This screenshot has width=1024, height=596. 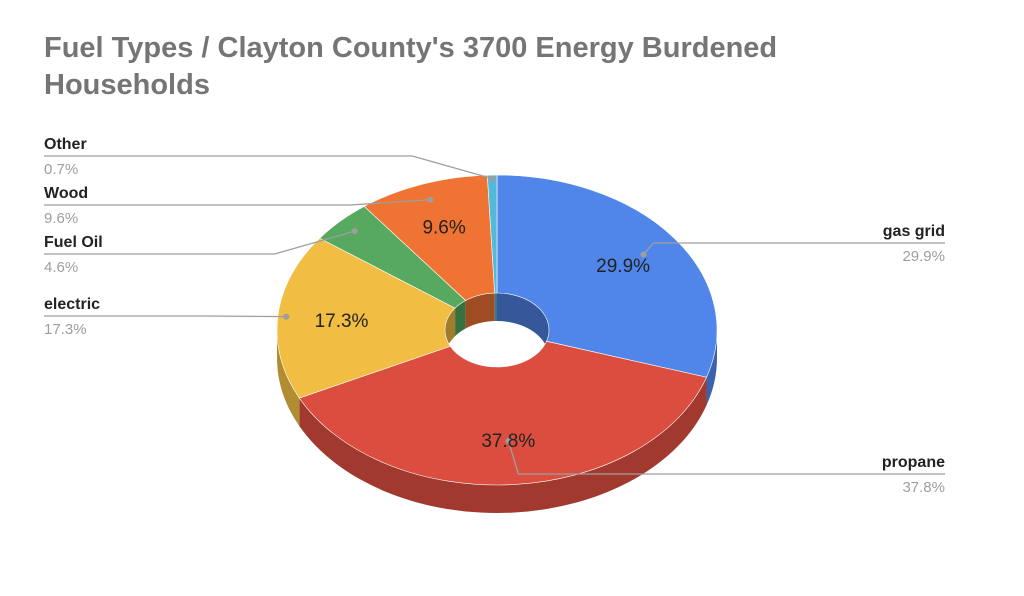 What do you see at coordinates (65, 144) in the screenshot?
I see `legend-name-other: Other` at bounding box center [65, 144].